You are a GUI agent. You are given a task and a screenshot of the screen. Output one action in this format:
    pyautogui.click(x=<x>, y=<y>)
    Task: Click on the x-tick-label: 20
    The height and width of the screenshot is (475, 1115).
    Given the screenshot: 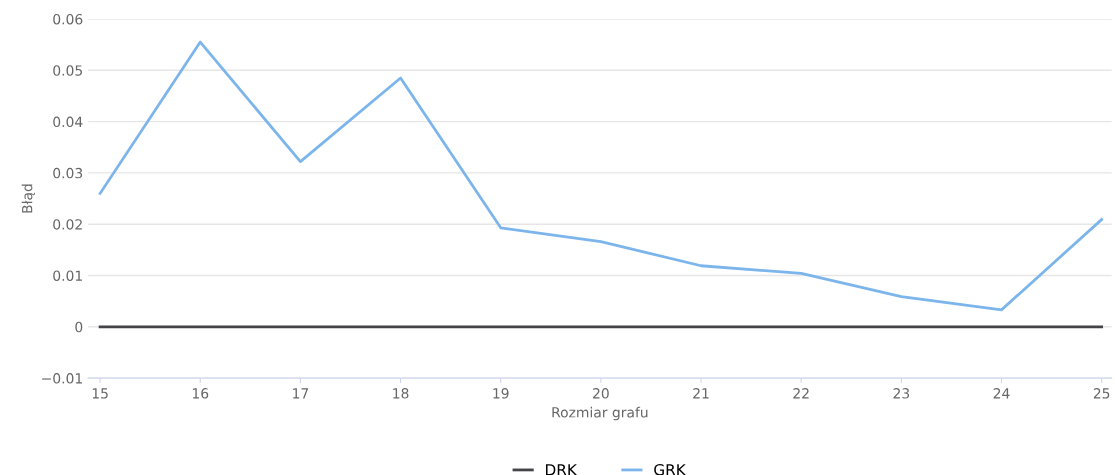 What is the action you would take?
    pyautogui.click(x=601, y=393)
    